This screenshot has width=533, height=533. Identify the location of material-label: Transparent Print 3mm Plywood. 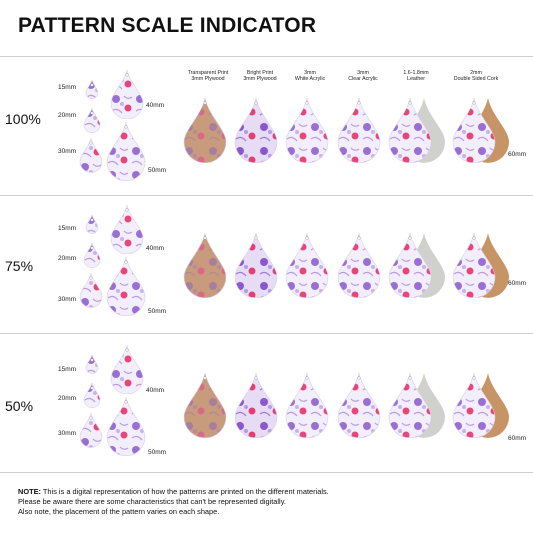
(208, 76).